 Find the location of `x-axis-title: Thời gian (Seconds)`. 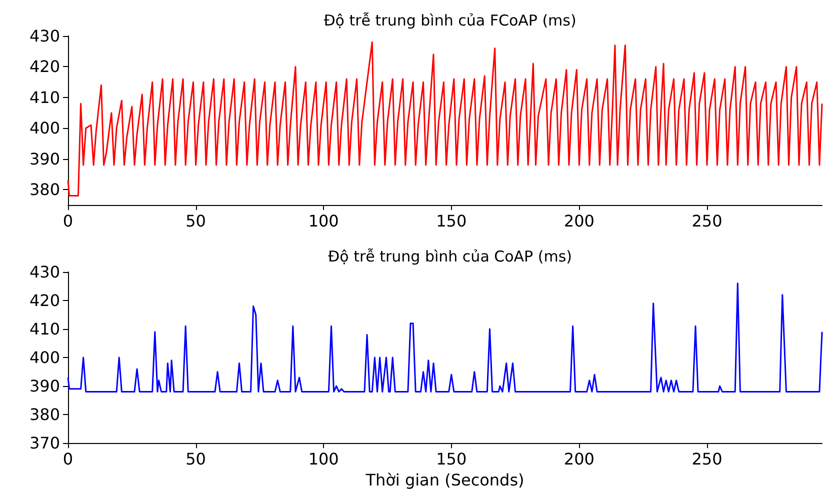

x-axis-title: Thời gian (Seconds) is located at coordinates (444, 480).